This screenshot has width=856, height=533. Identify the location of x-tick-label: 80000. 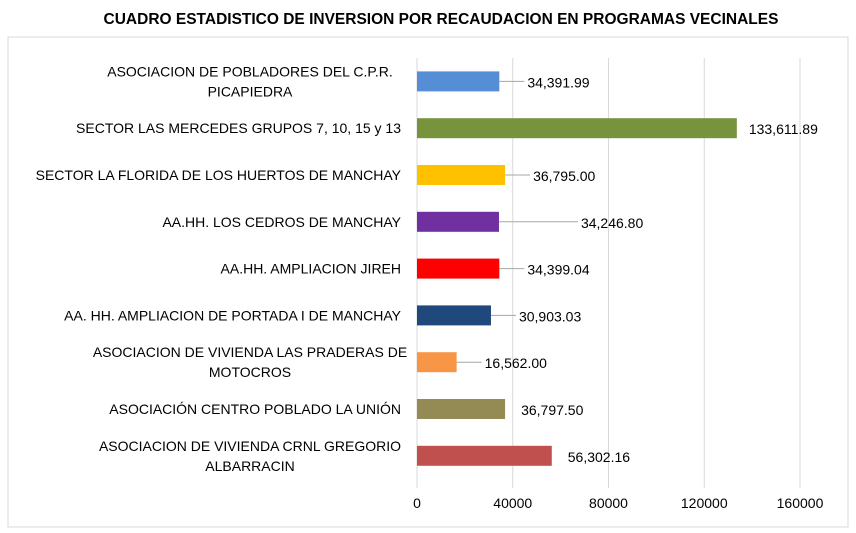
(608, 503).